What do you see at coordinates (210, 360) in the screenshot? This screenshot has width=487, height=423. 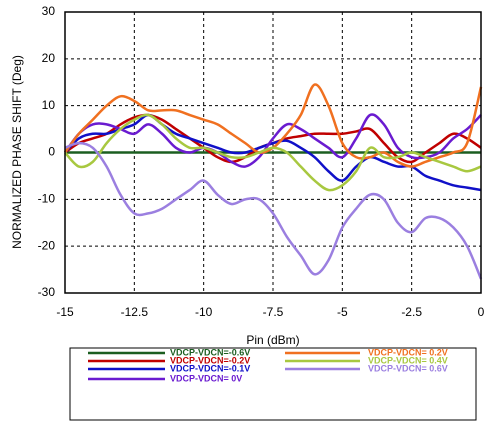 I see `legend-label: VDCP-VDCN=-0.2V` at bounding box center [210, 360].